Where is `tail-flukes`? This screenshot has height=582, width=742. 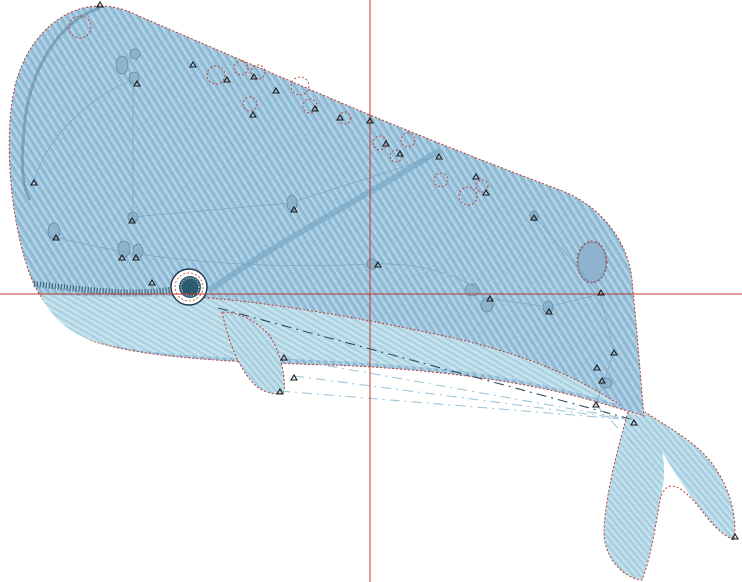 tail-flukes is located at coordinates (669, 496).